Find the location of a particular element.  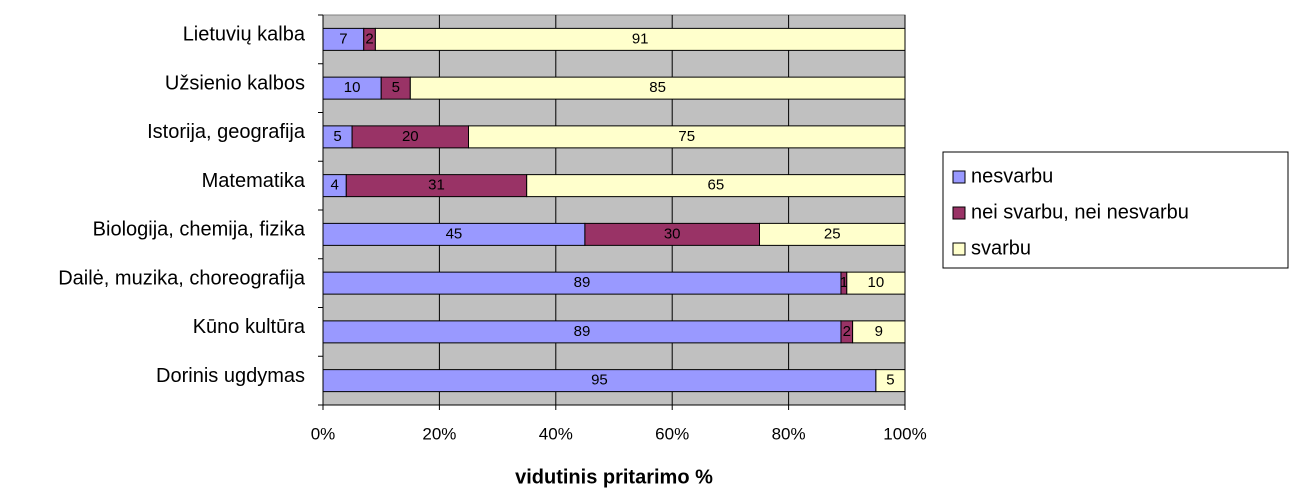

x-tick-label: 0% is located at coordinates (323, 433).